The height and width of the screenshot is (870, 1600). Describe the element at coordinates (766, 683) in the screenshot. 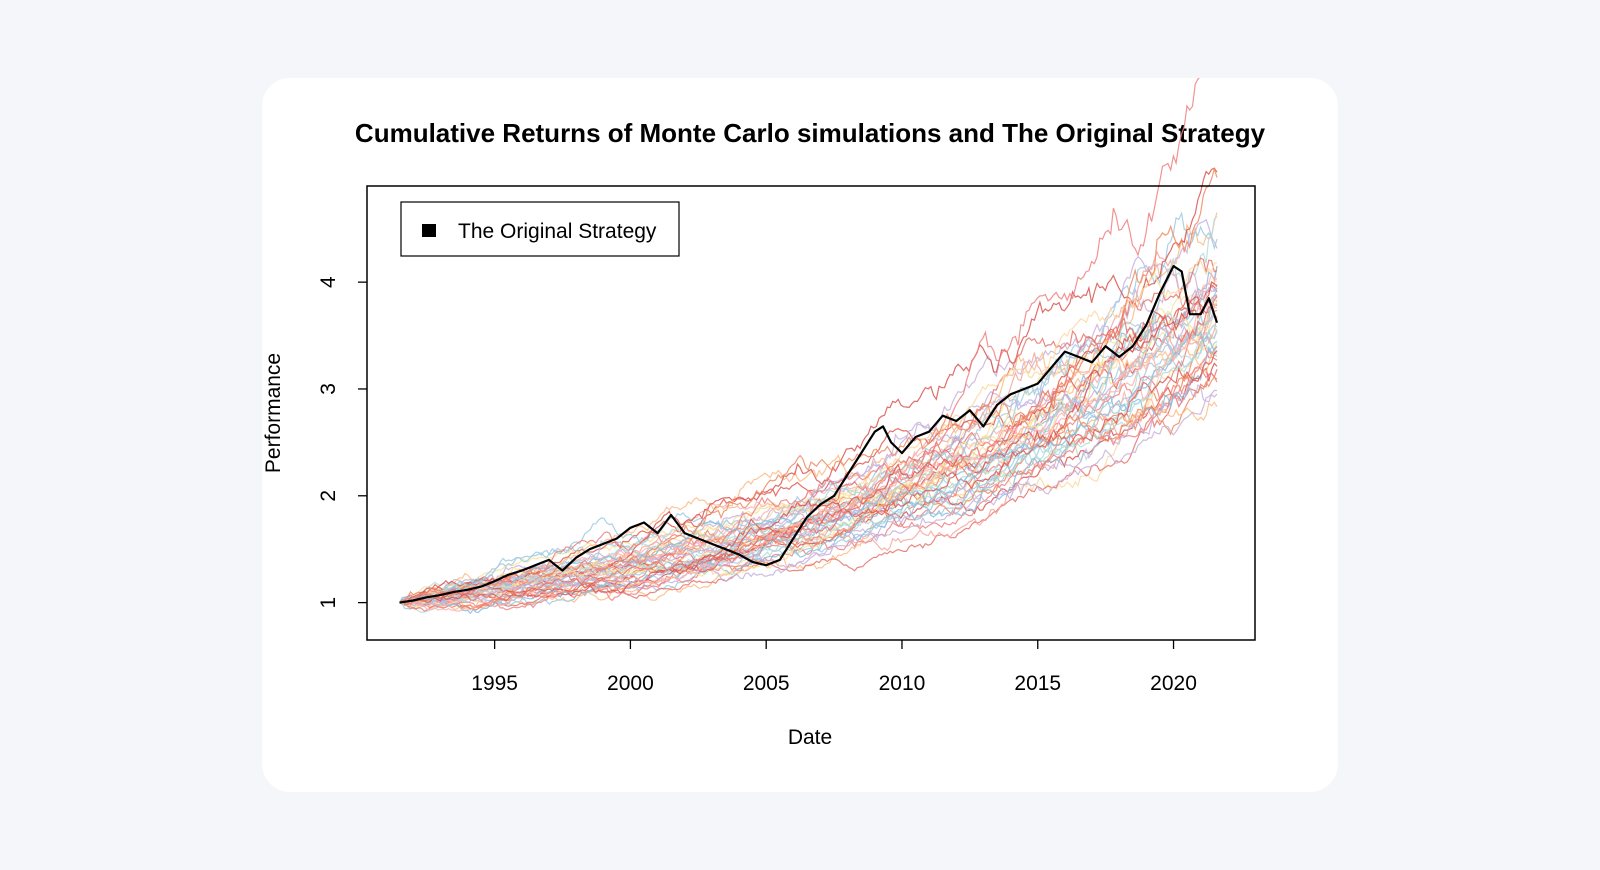

I see `x-tick-label: 2005` at that location.